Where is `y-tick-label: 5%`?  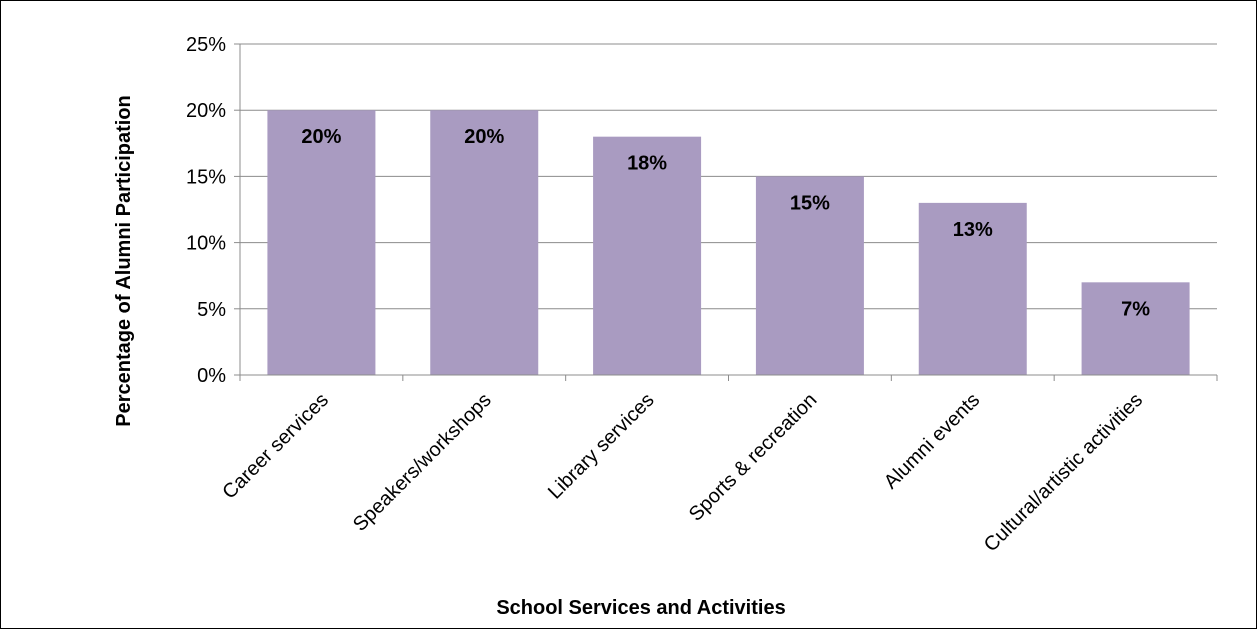 y-tick-label: 5% is located at coordinates (211, 310).